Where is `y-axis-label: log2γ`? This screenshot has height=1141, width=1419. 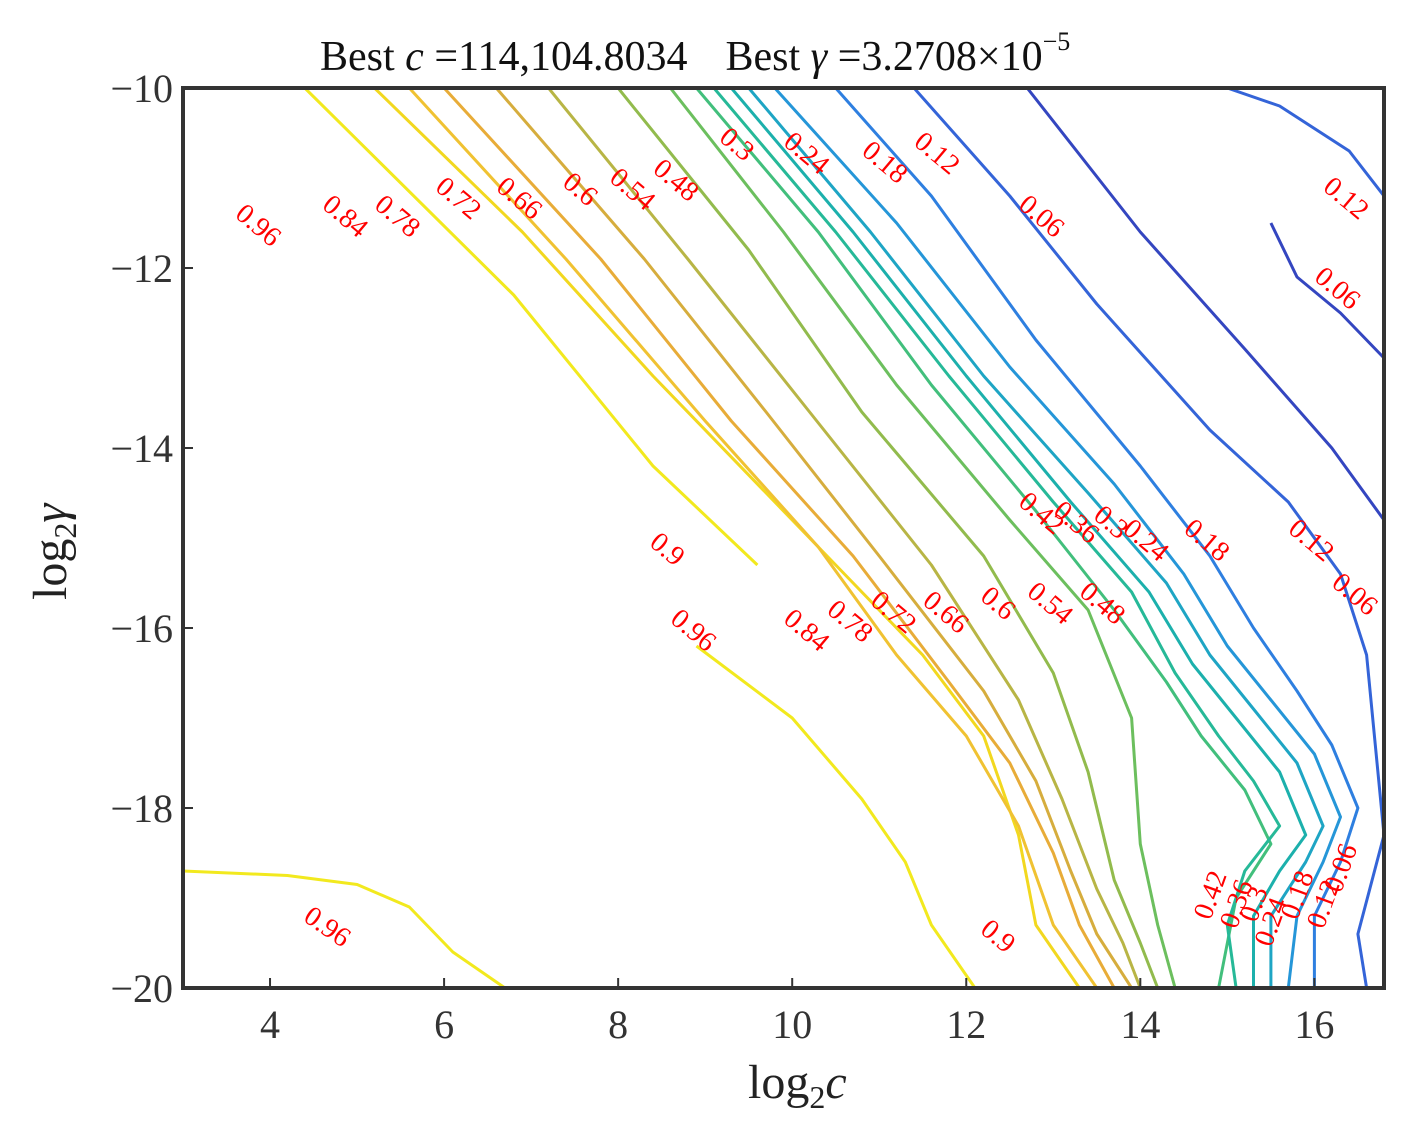
y-axis-label: log2γ is located at coordinates (53, 551).